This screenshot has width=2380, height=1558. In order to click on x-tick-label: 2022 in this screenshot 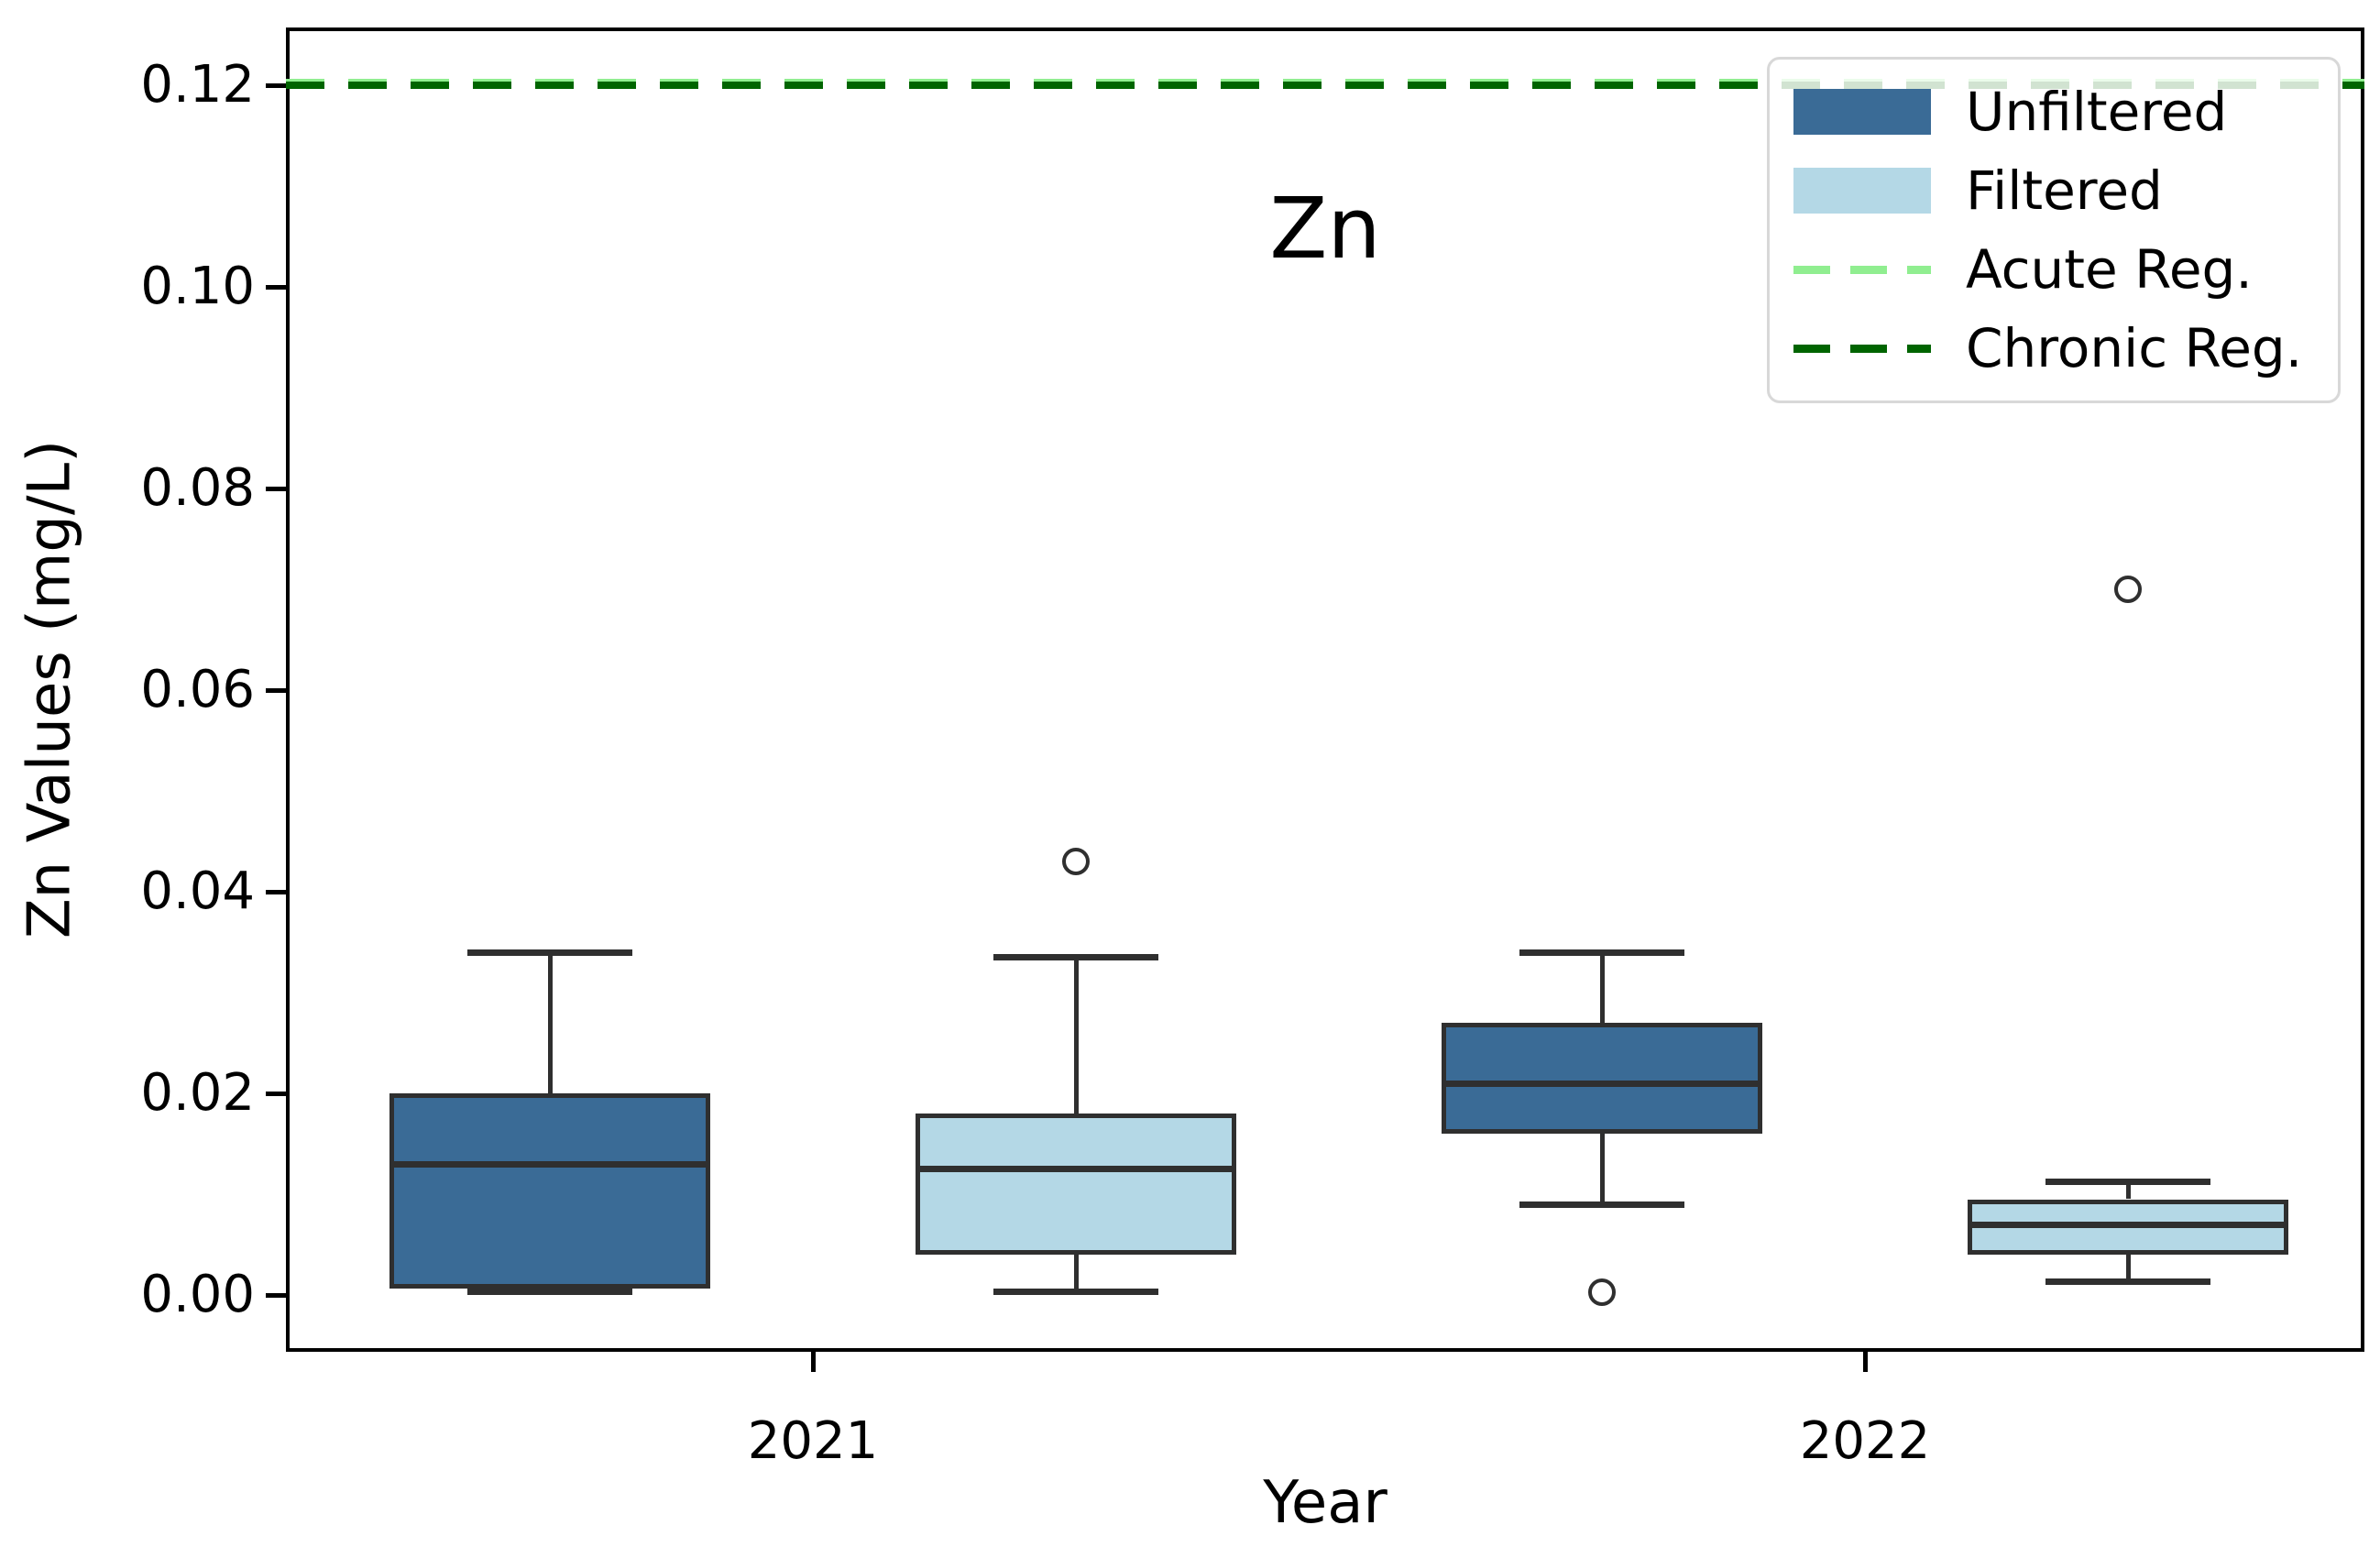, I will do `click(1865, 1441)`.